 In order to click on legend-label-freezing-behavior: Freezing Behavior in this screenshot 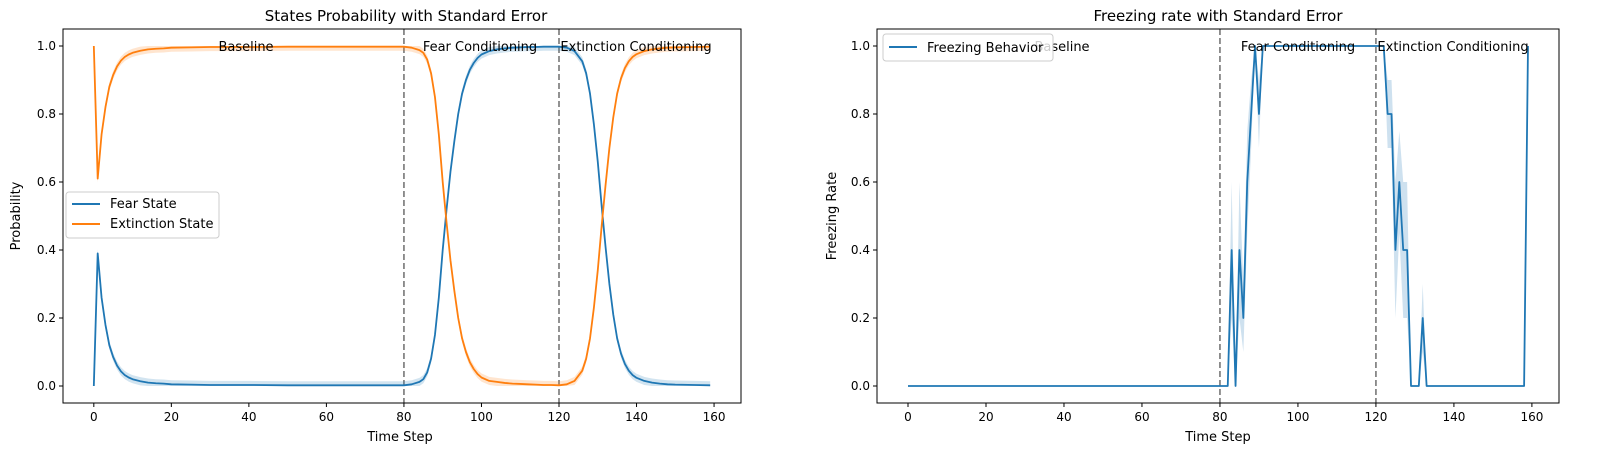, I will do `click(985, 48)`.